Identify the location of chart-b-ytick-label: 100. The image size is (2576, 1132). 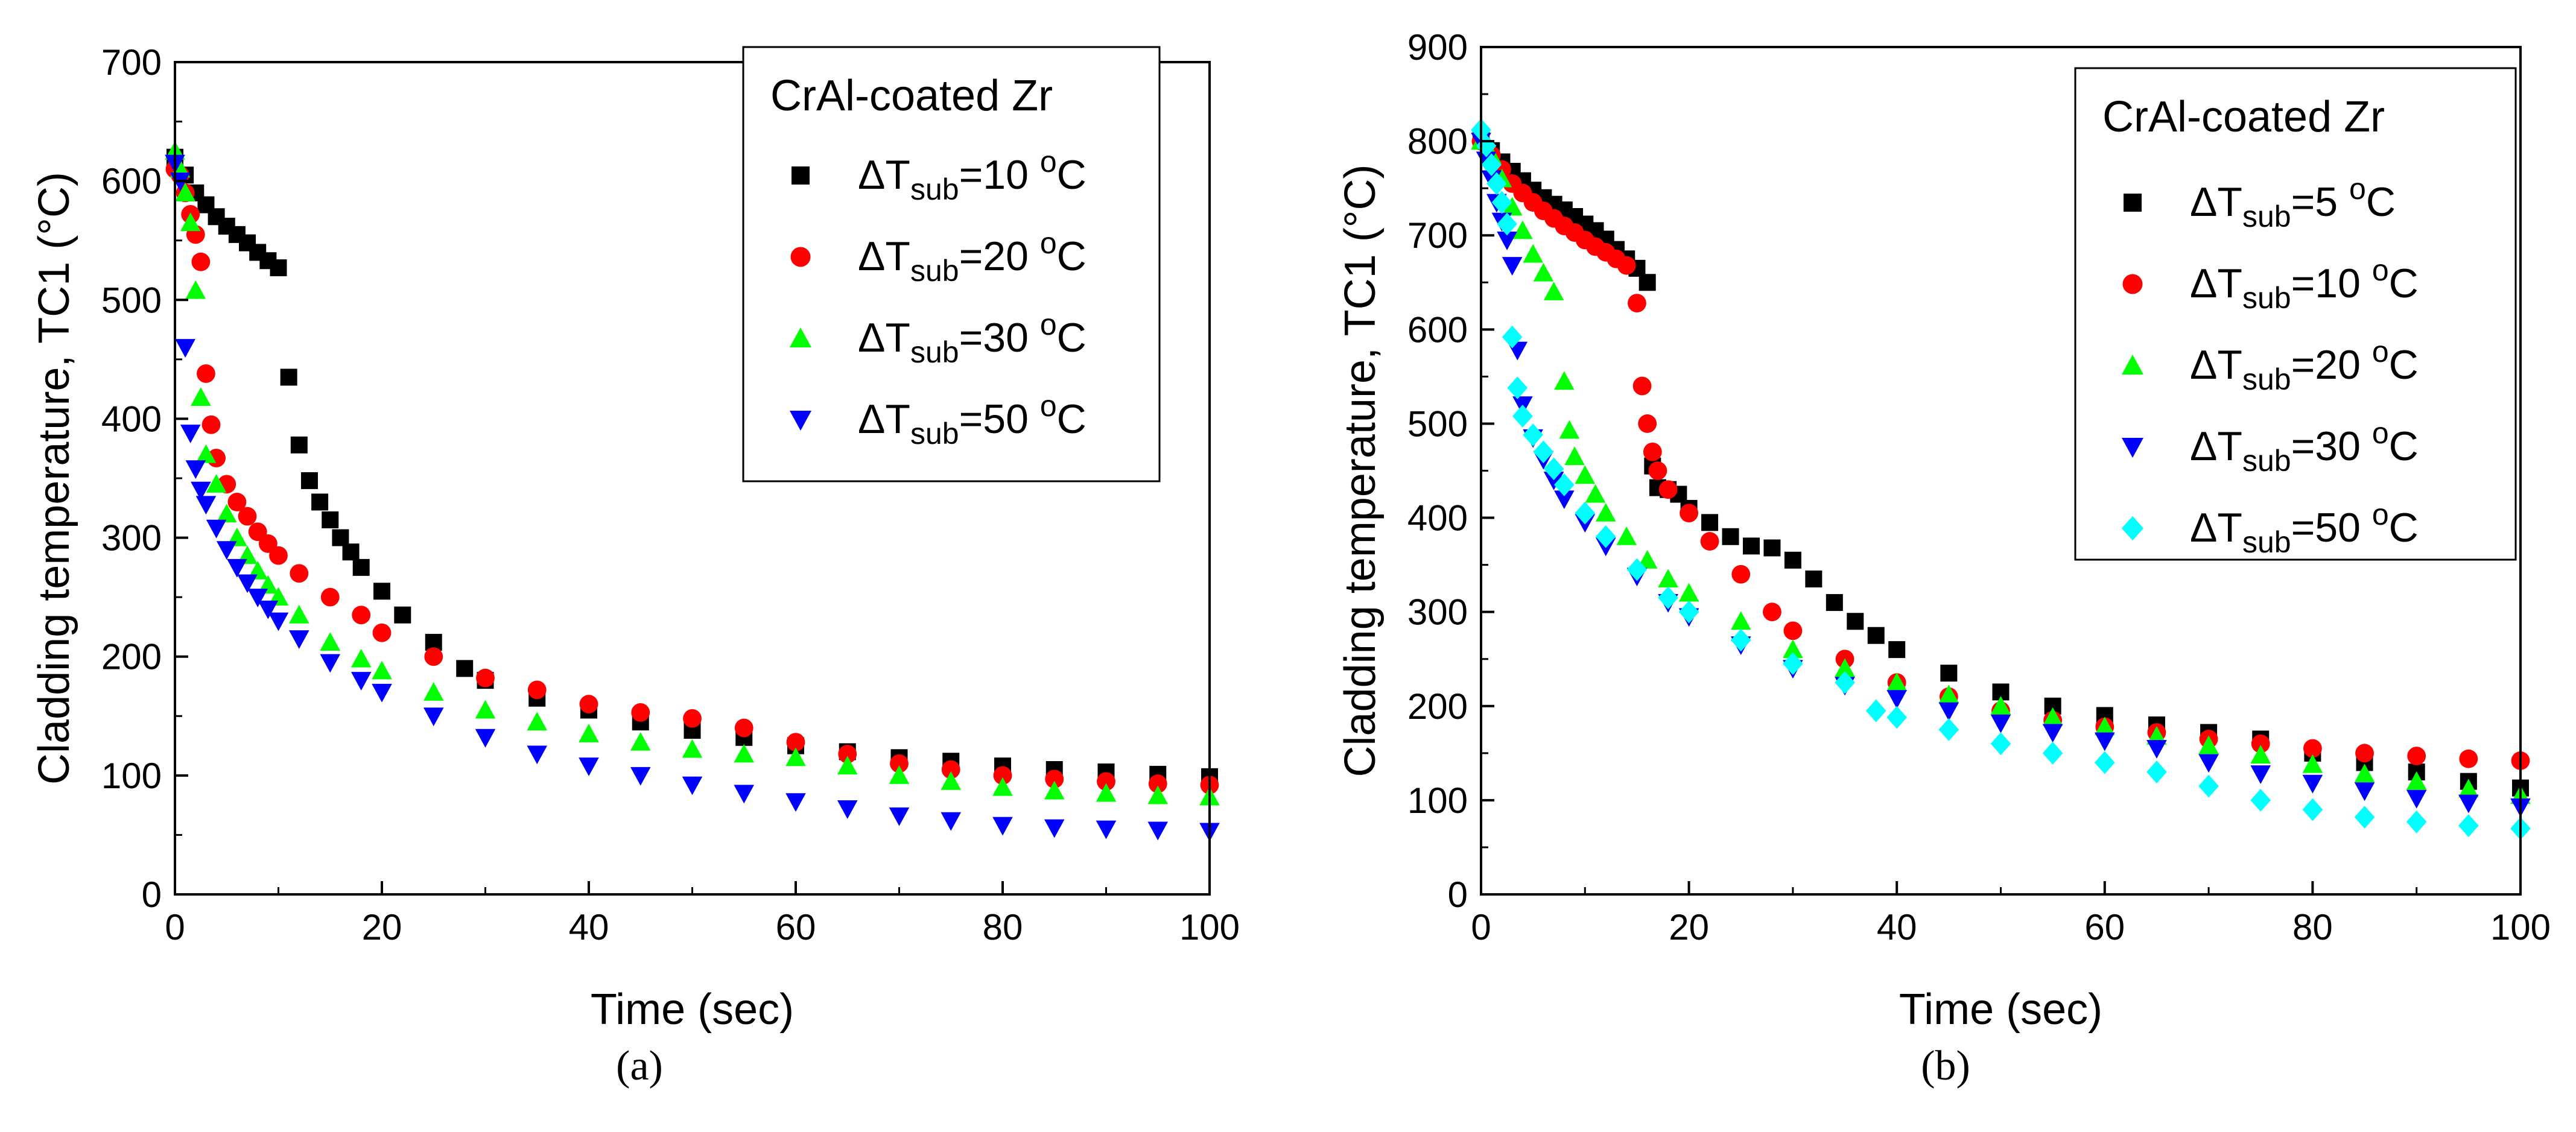
(1438, 801).